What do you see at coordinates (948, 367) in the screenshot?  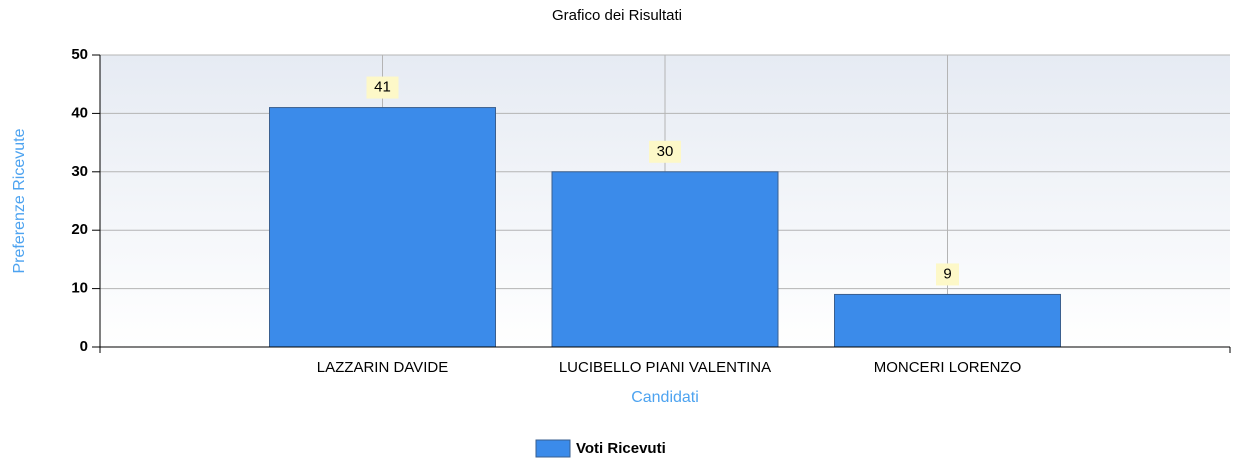 I see `x-tick-label: MONCERI LORENZO` at bounding box center [948, 367].